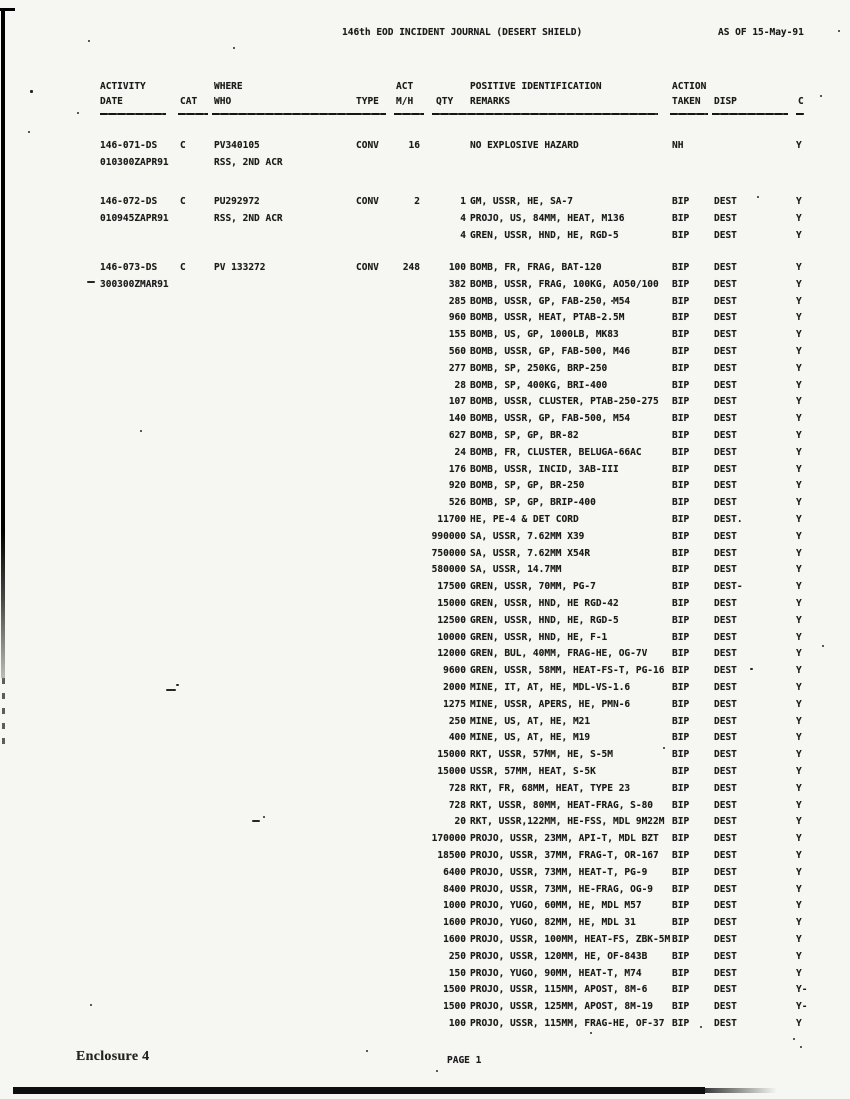  I want to click on cell-remark: BOMB, US, GP, 1000LB, MK83, so click(544, 335).